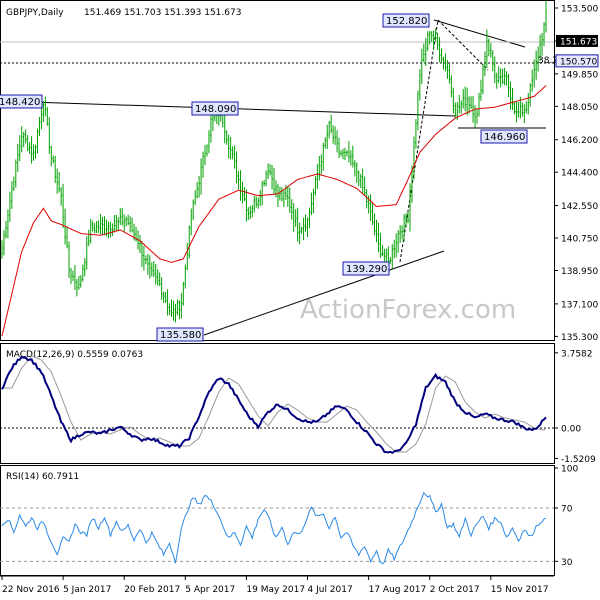  What do you see at coordinates (579, 207) in the screenshot?
I see `price-axis-label: 142.550` at bounding box center [579, 207].